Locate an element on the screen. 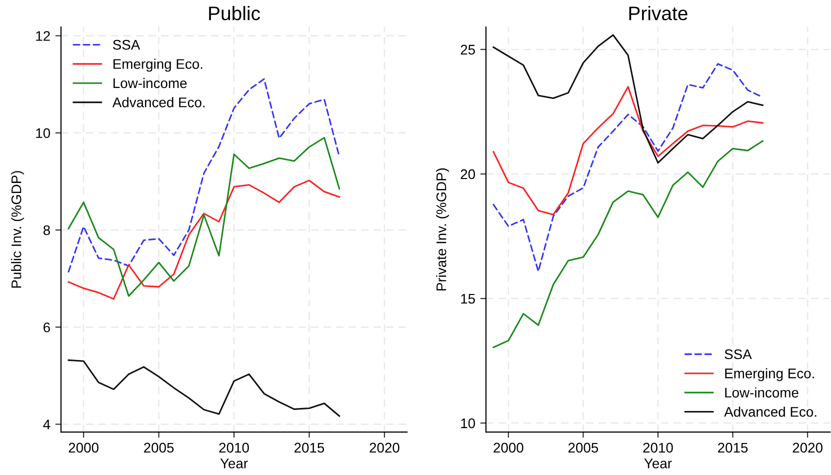 The image size is (831, 475). y-tick-label: 4 is located at coordinates (46, 425).